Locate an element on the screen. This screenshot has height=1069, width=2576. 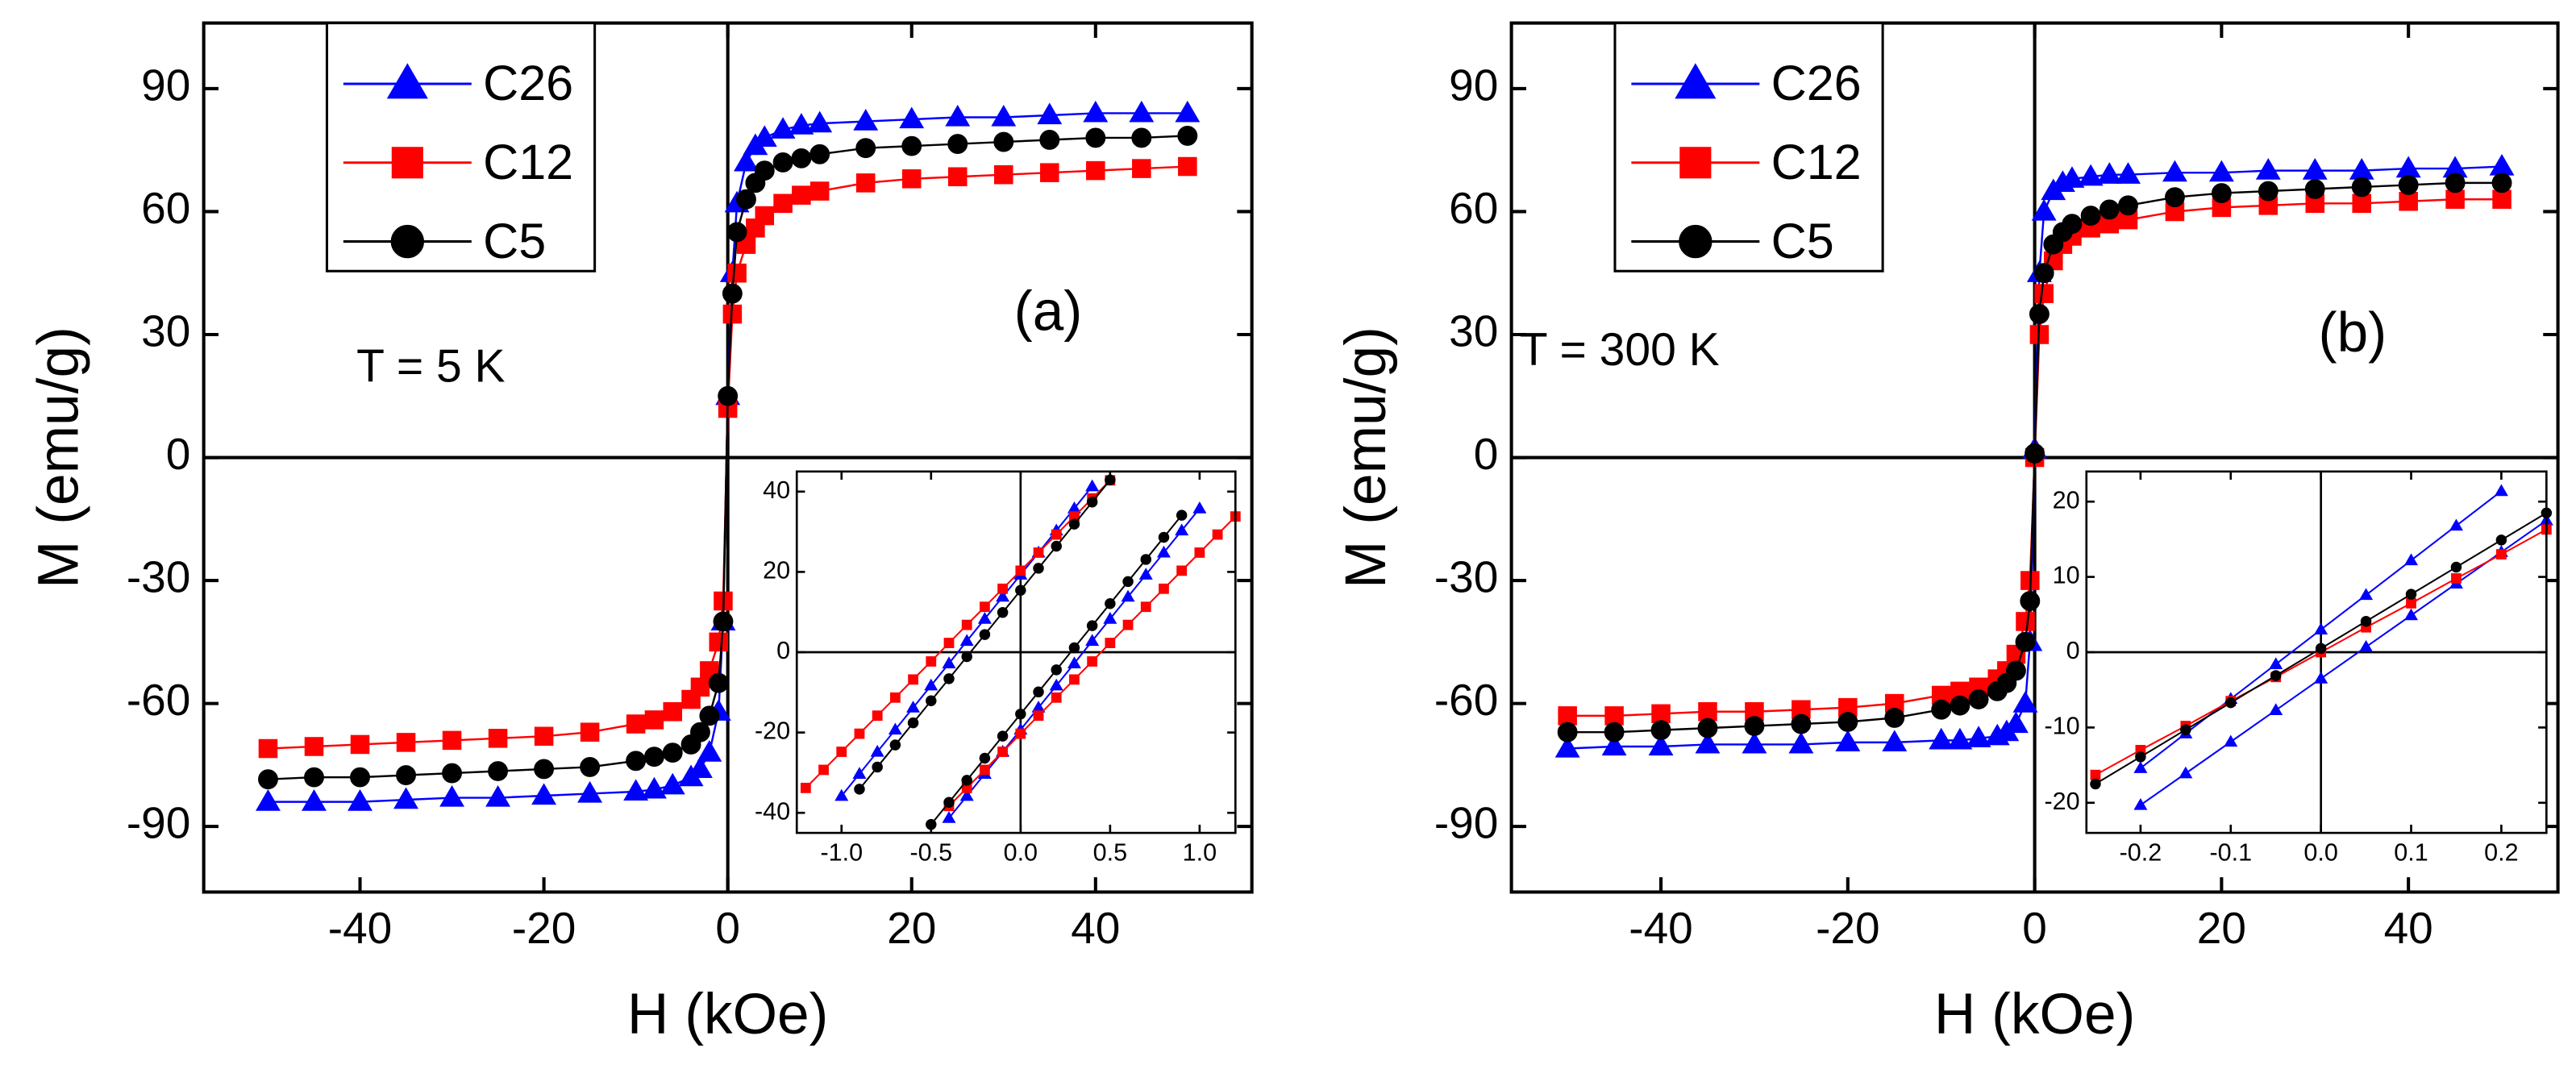
y-tick-label: 20 is located at coordinates (2066, 500).